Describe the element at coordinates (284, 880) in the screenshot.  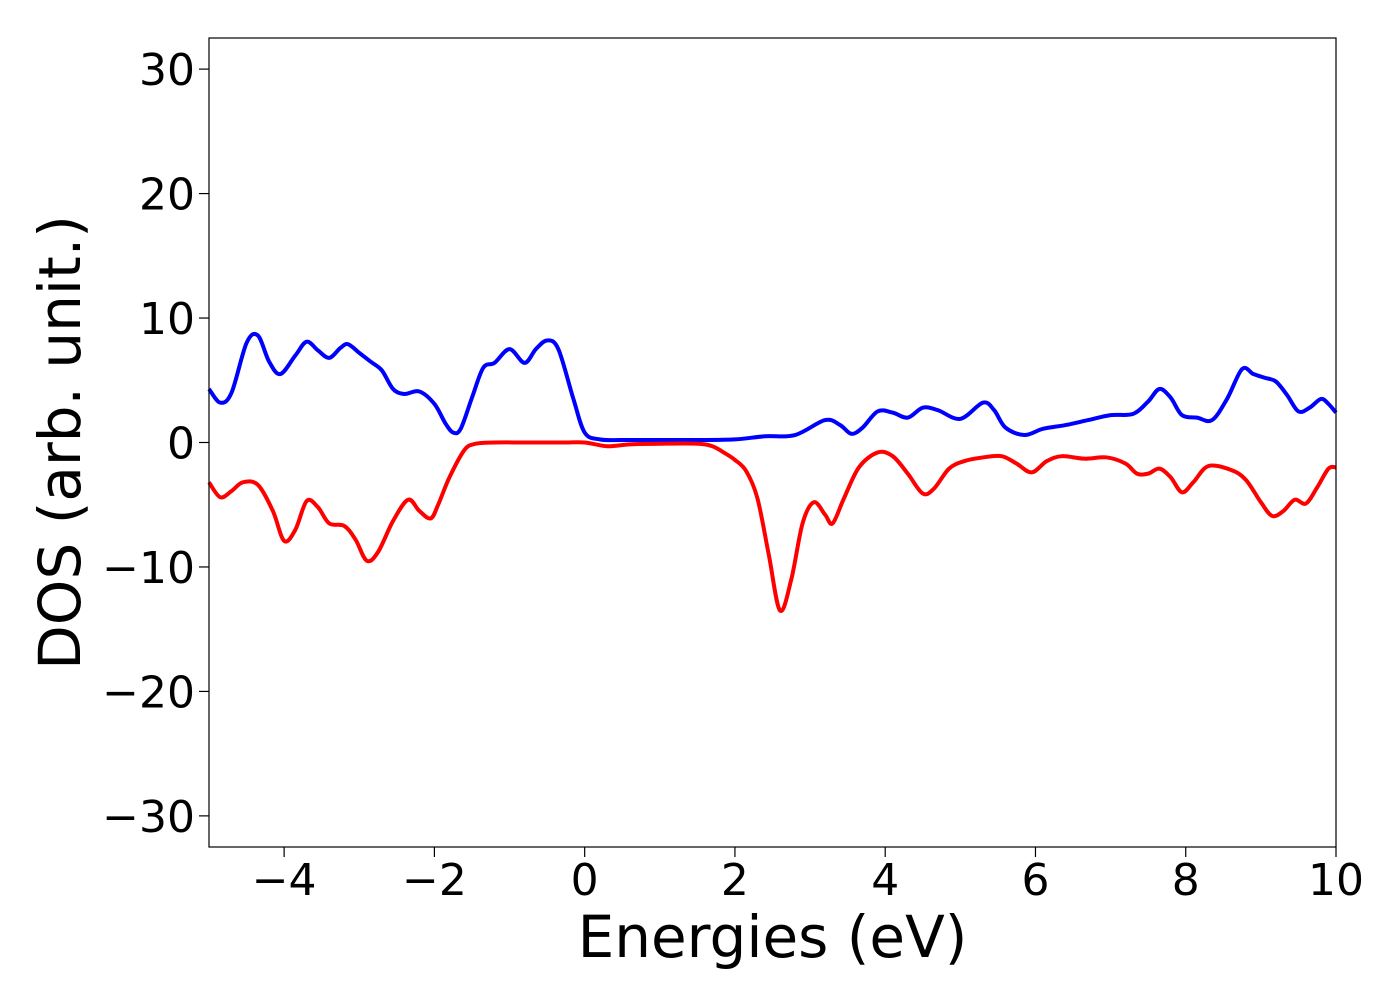
I see `x-tick-label: −4` at that location.